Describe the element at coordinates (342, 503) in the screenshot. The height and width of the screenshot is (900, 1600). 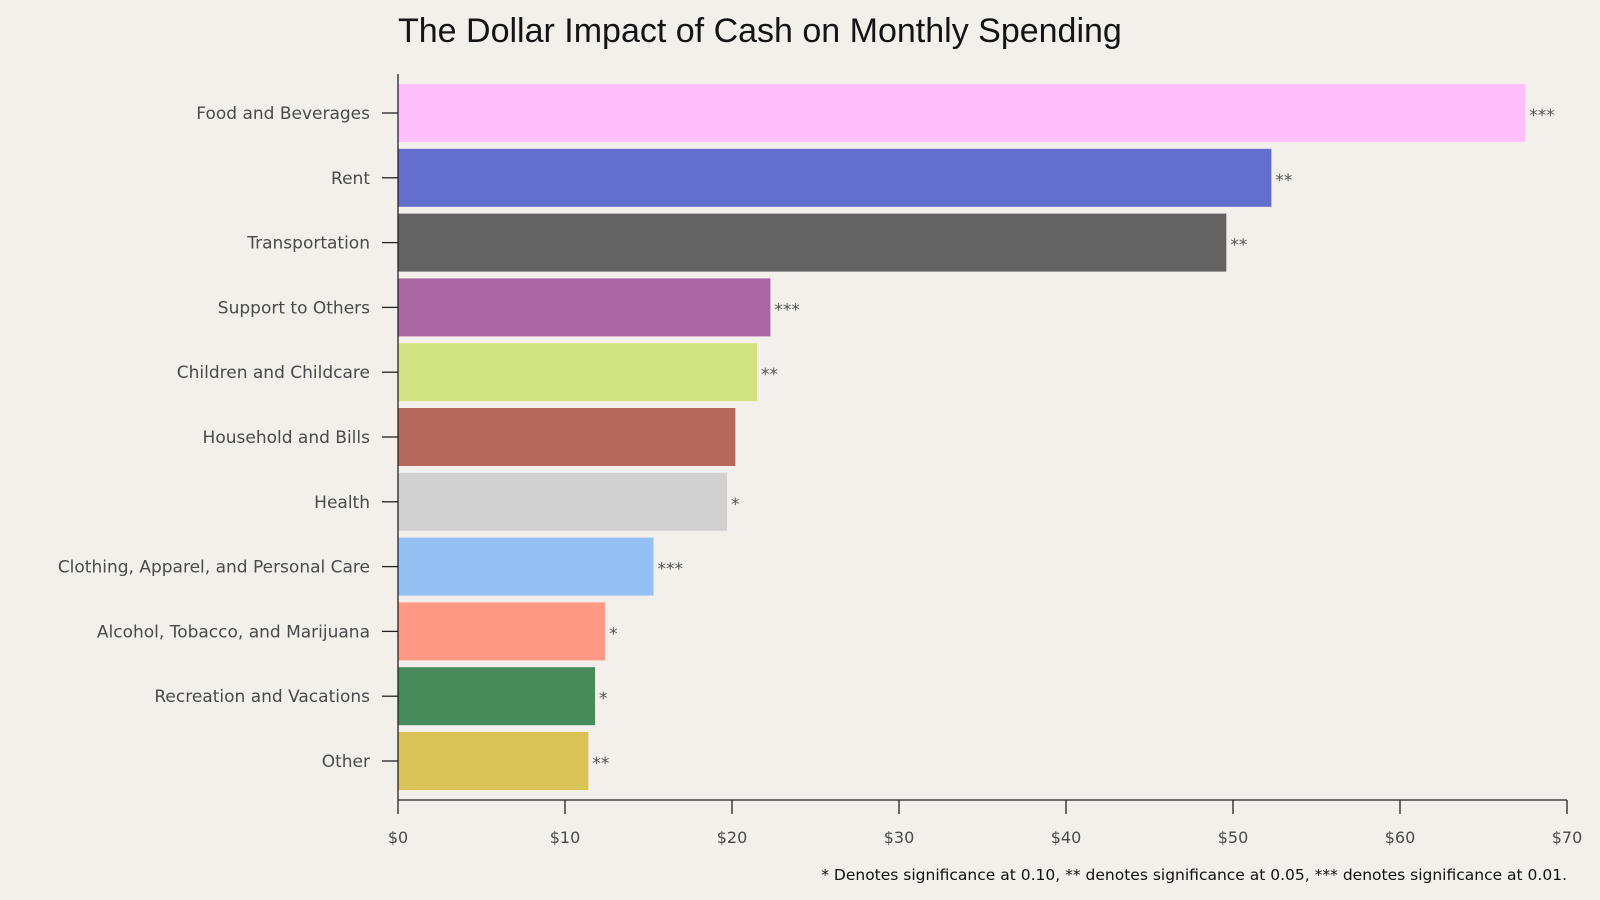
I see `y-tick-label: Health` at that location.